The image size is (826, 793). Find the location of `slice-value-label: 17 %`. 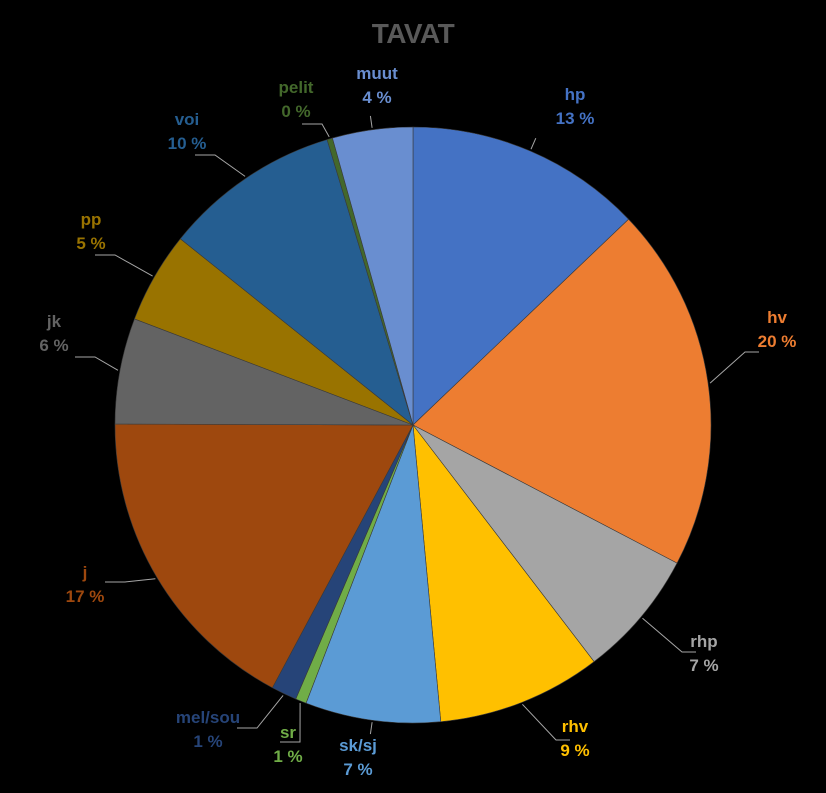

slice-value-label: 17 % is located at coordinates (85, 596).